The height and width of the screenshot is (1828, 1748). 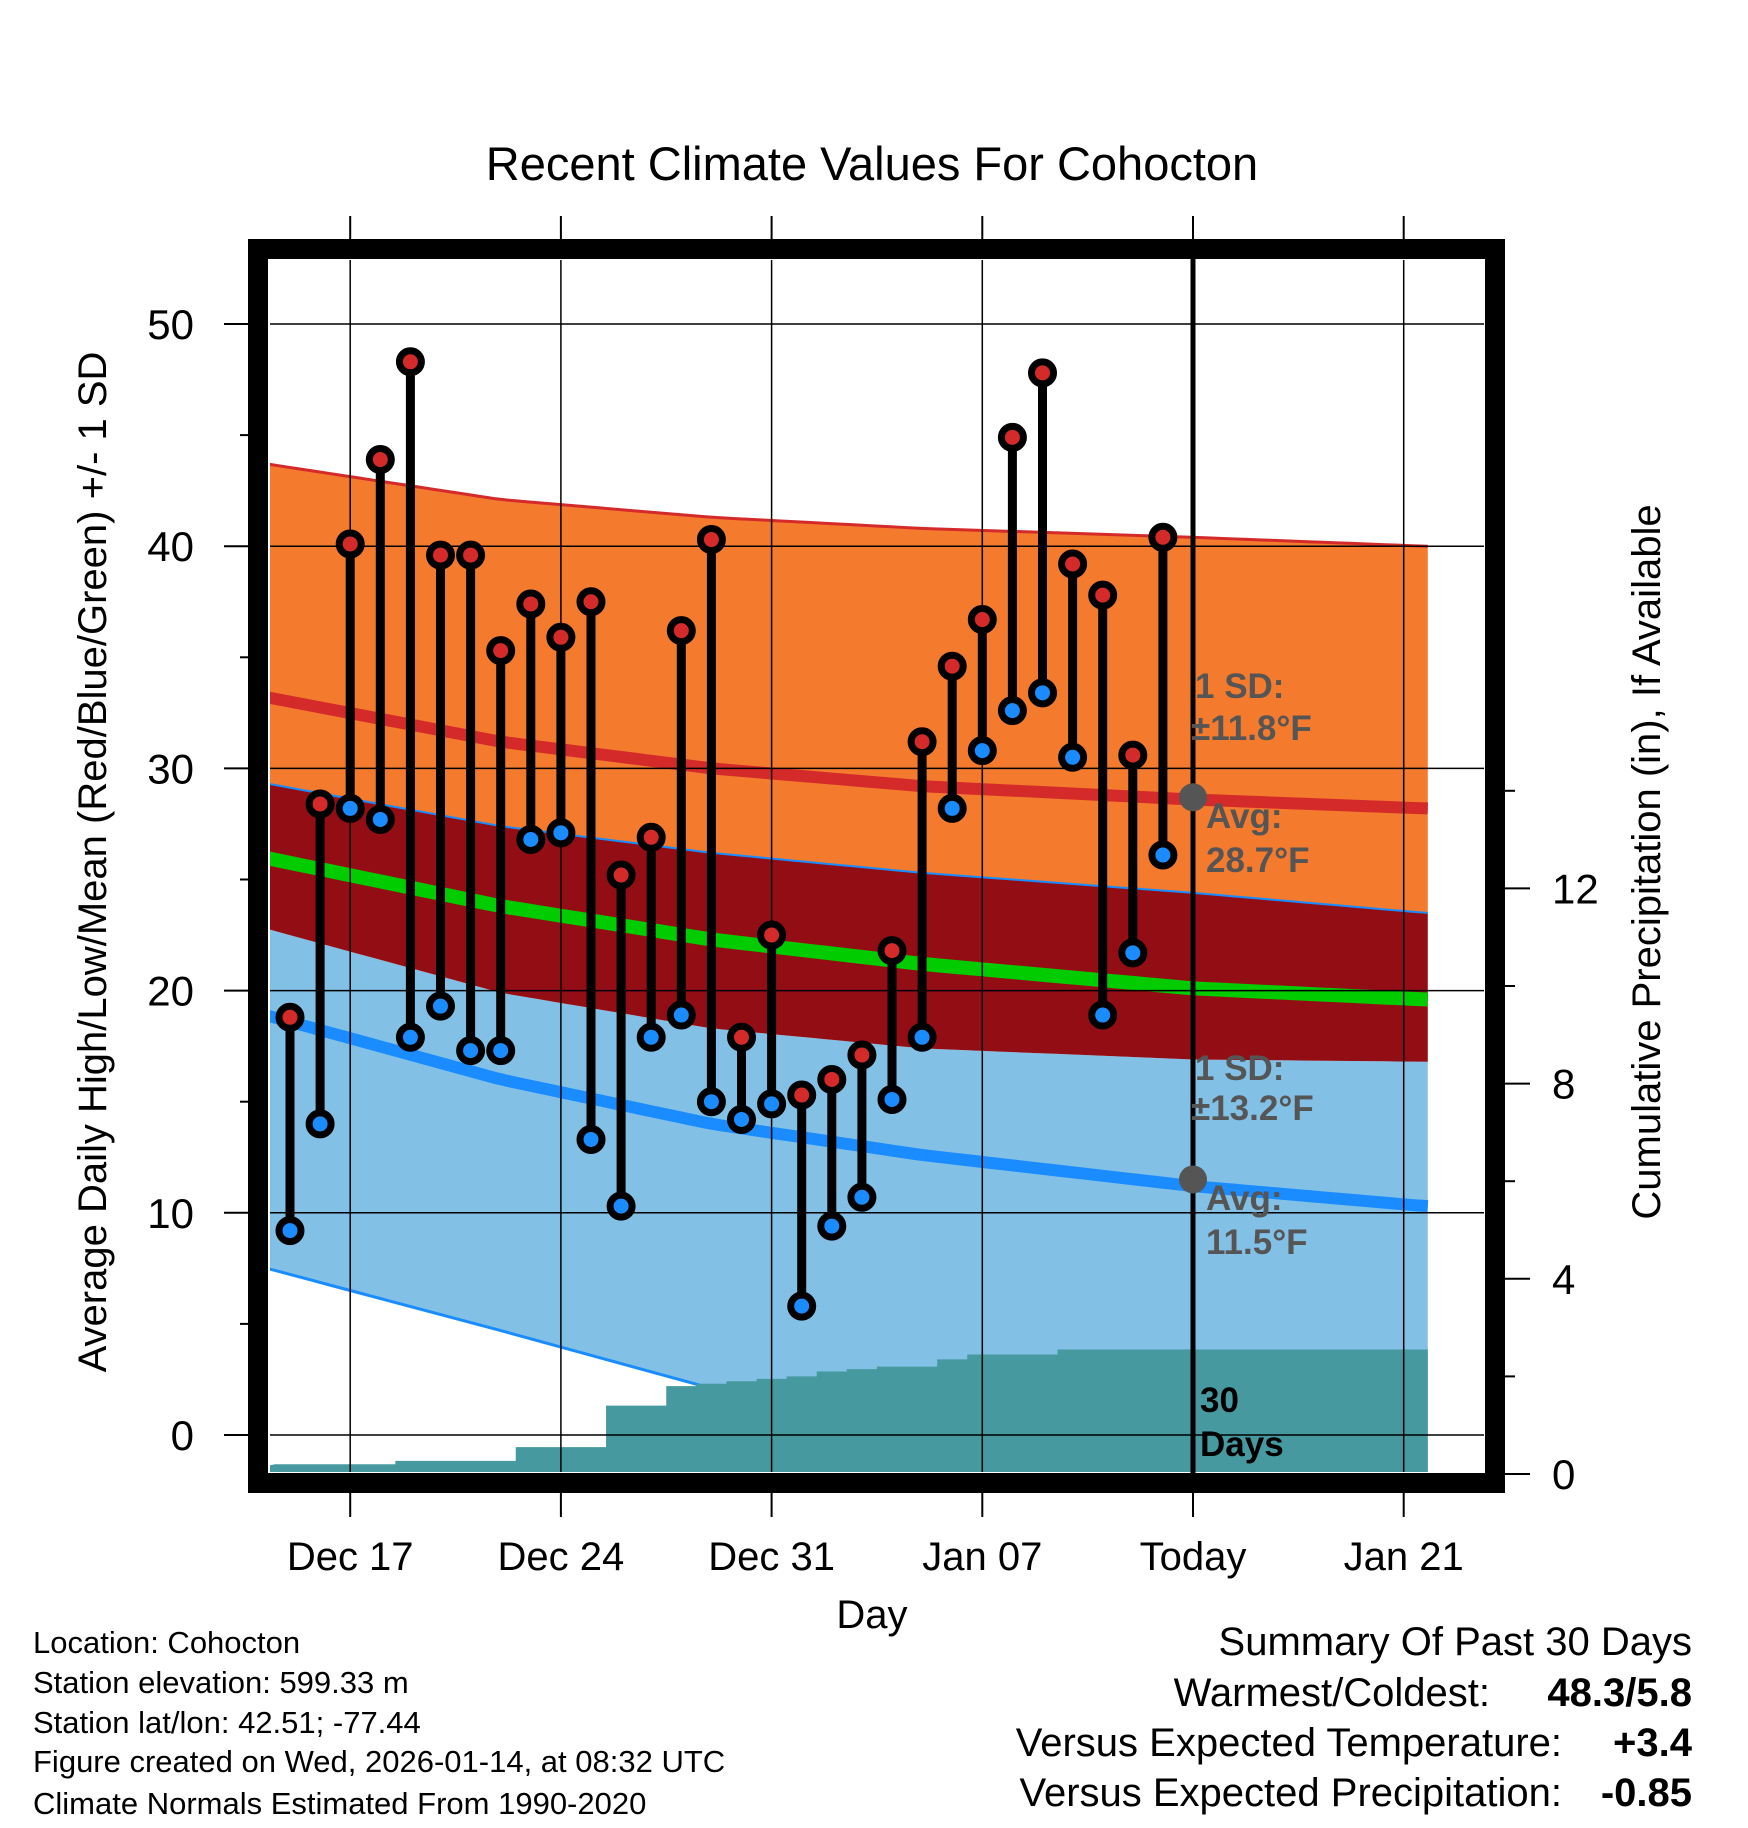 What do you see at coordinates (1251, 728) in the screenshot?
I see `high-sd-value: ±11.8°F` at bounding box center [1251, 728].